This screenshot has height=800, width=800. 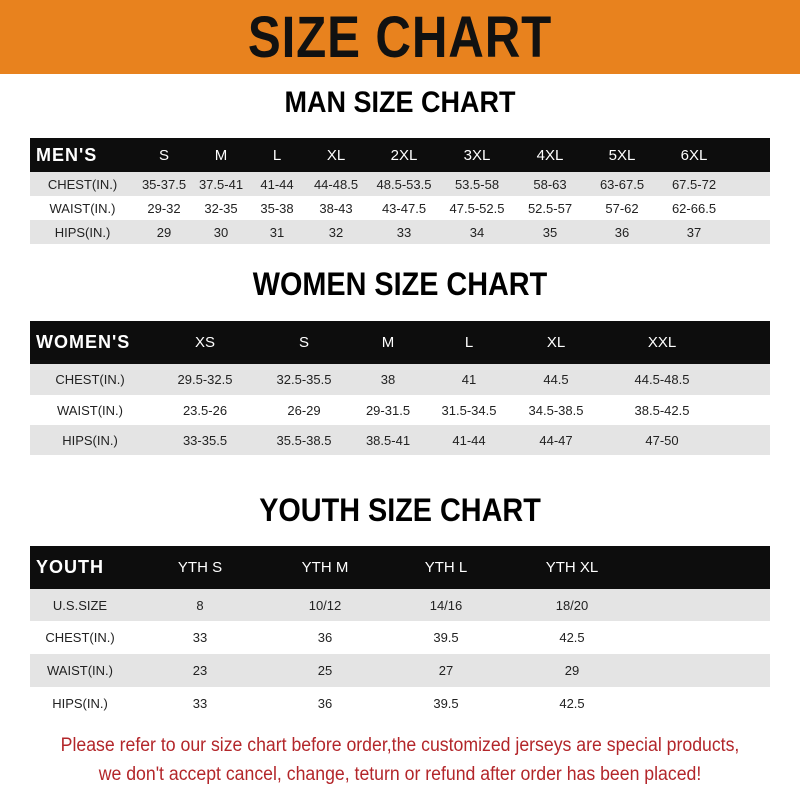 What do you see at coordinates (400, 342) in the screenshot?
I see `table-header: WOMEN'S XS S M L XL XXL` at bounding box center [400, 342].